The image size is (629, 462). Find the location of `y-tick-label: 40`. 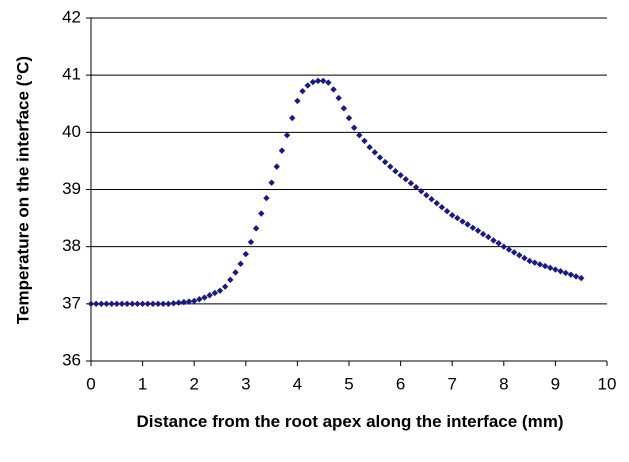

y-tick-label: 40 is located at coordinates (71, 131).